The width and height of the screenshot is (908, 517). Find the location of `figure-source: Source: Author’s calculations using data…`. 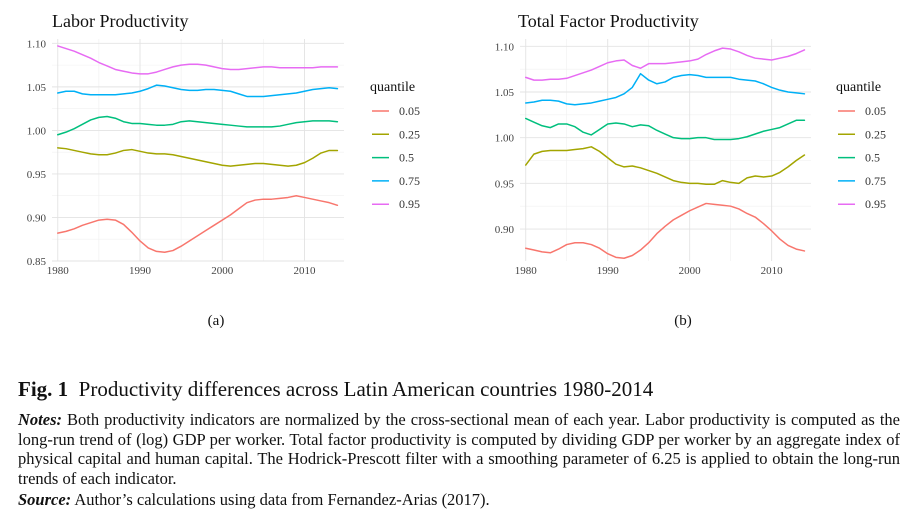

figure-source: Source: Author’s calculations using data… is located at coordinates (459, 500).